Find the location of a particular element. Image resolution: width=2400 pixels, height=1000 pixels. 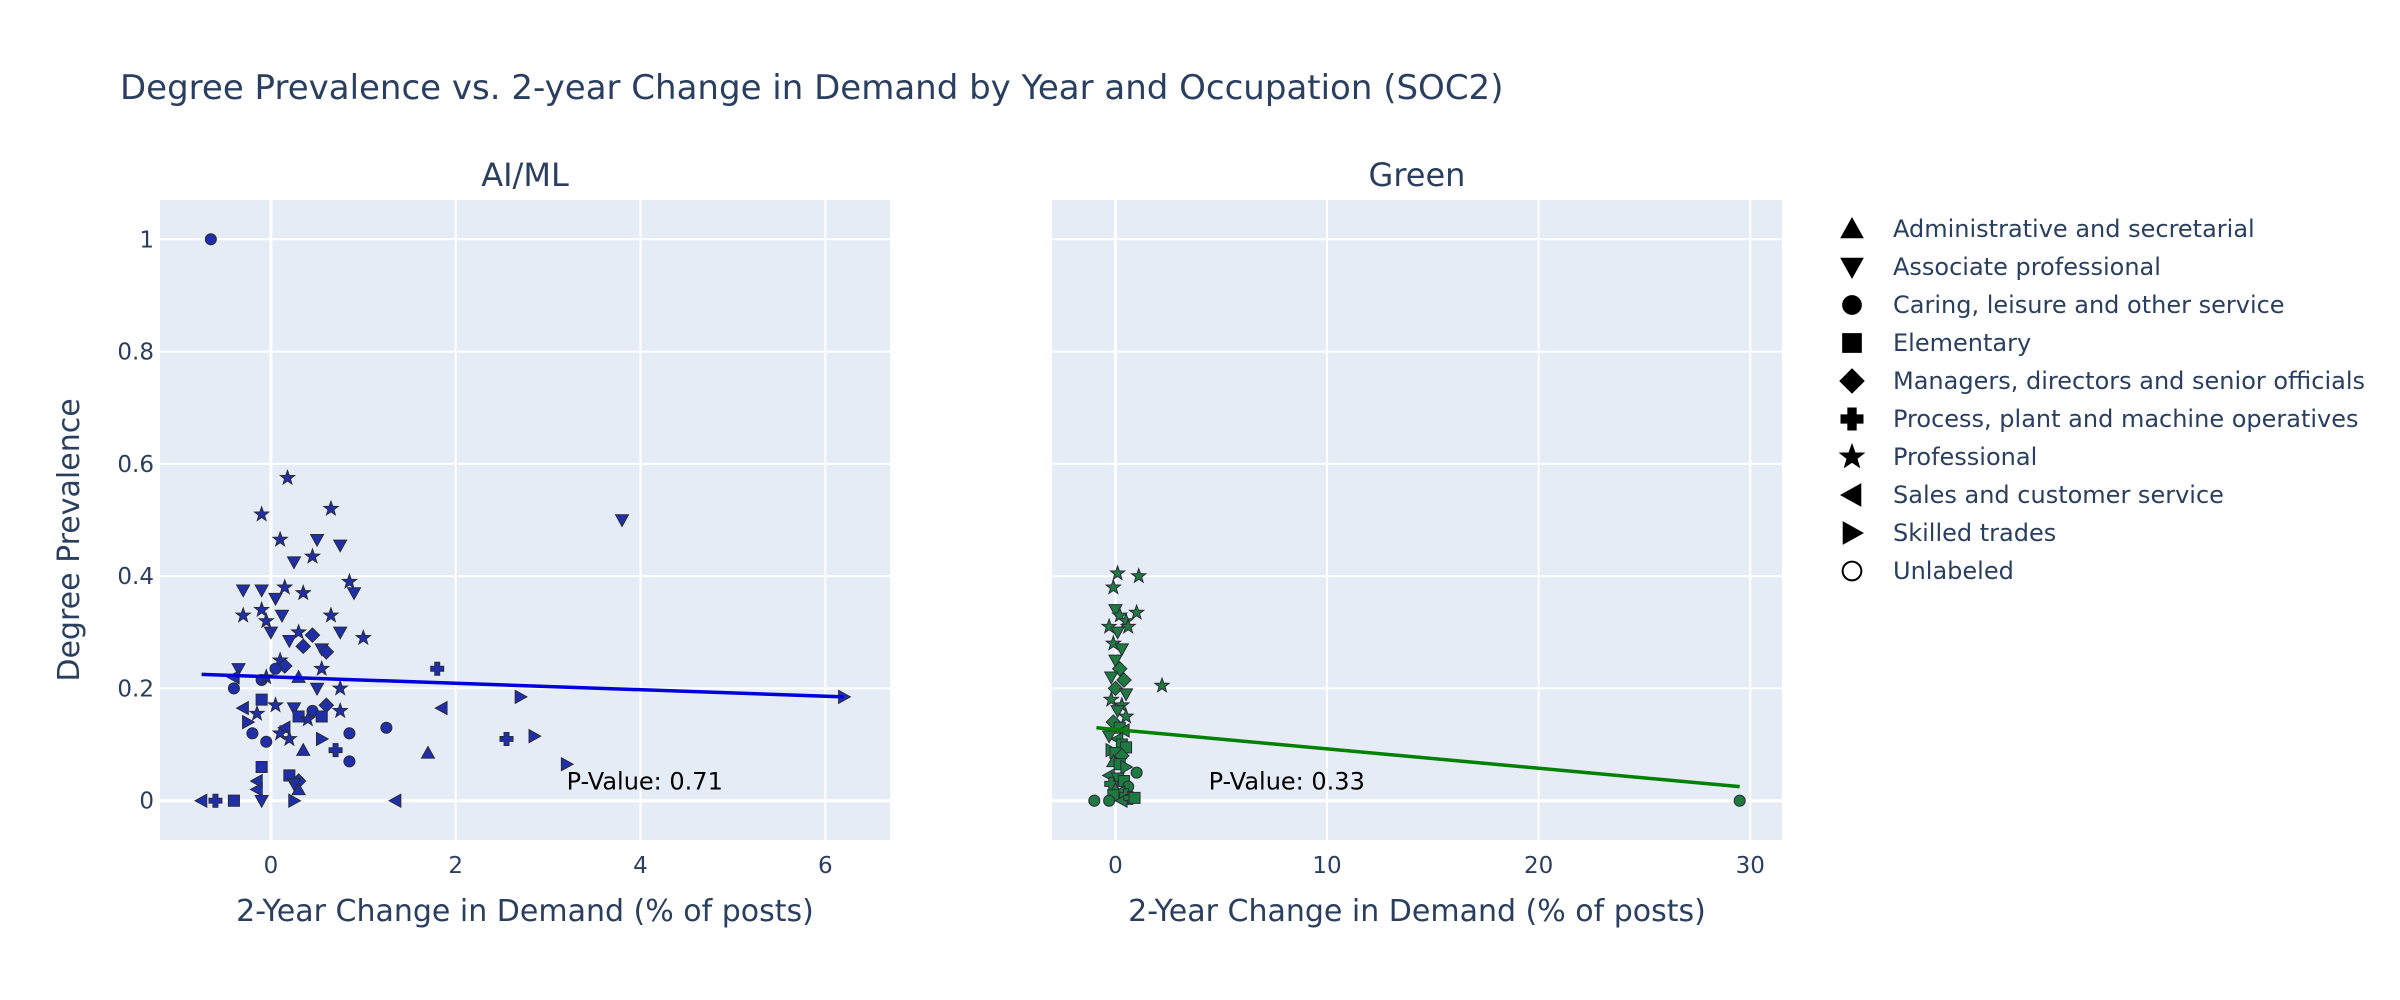

legend-label: Associate professional is located at coordinates (2027, 267).